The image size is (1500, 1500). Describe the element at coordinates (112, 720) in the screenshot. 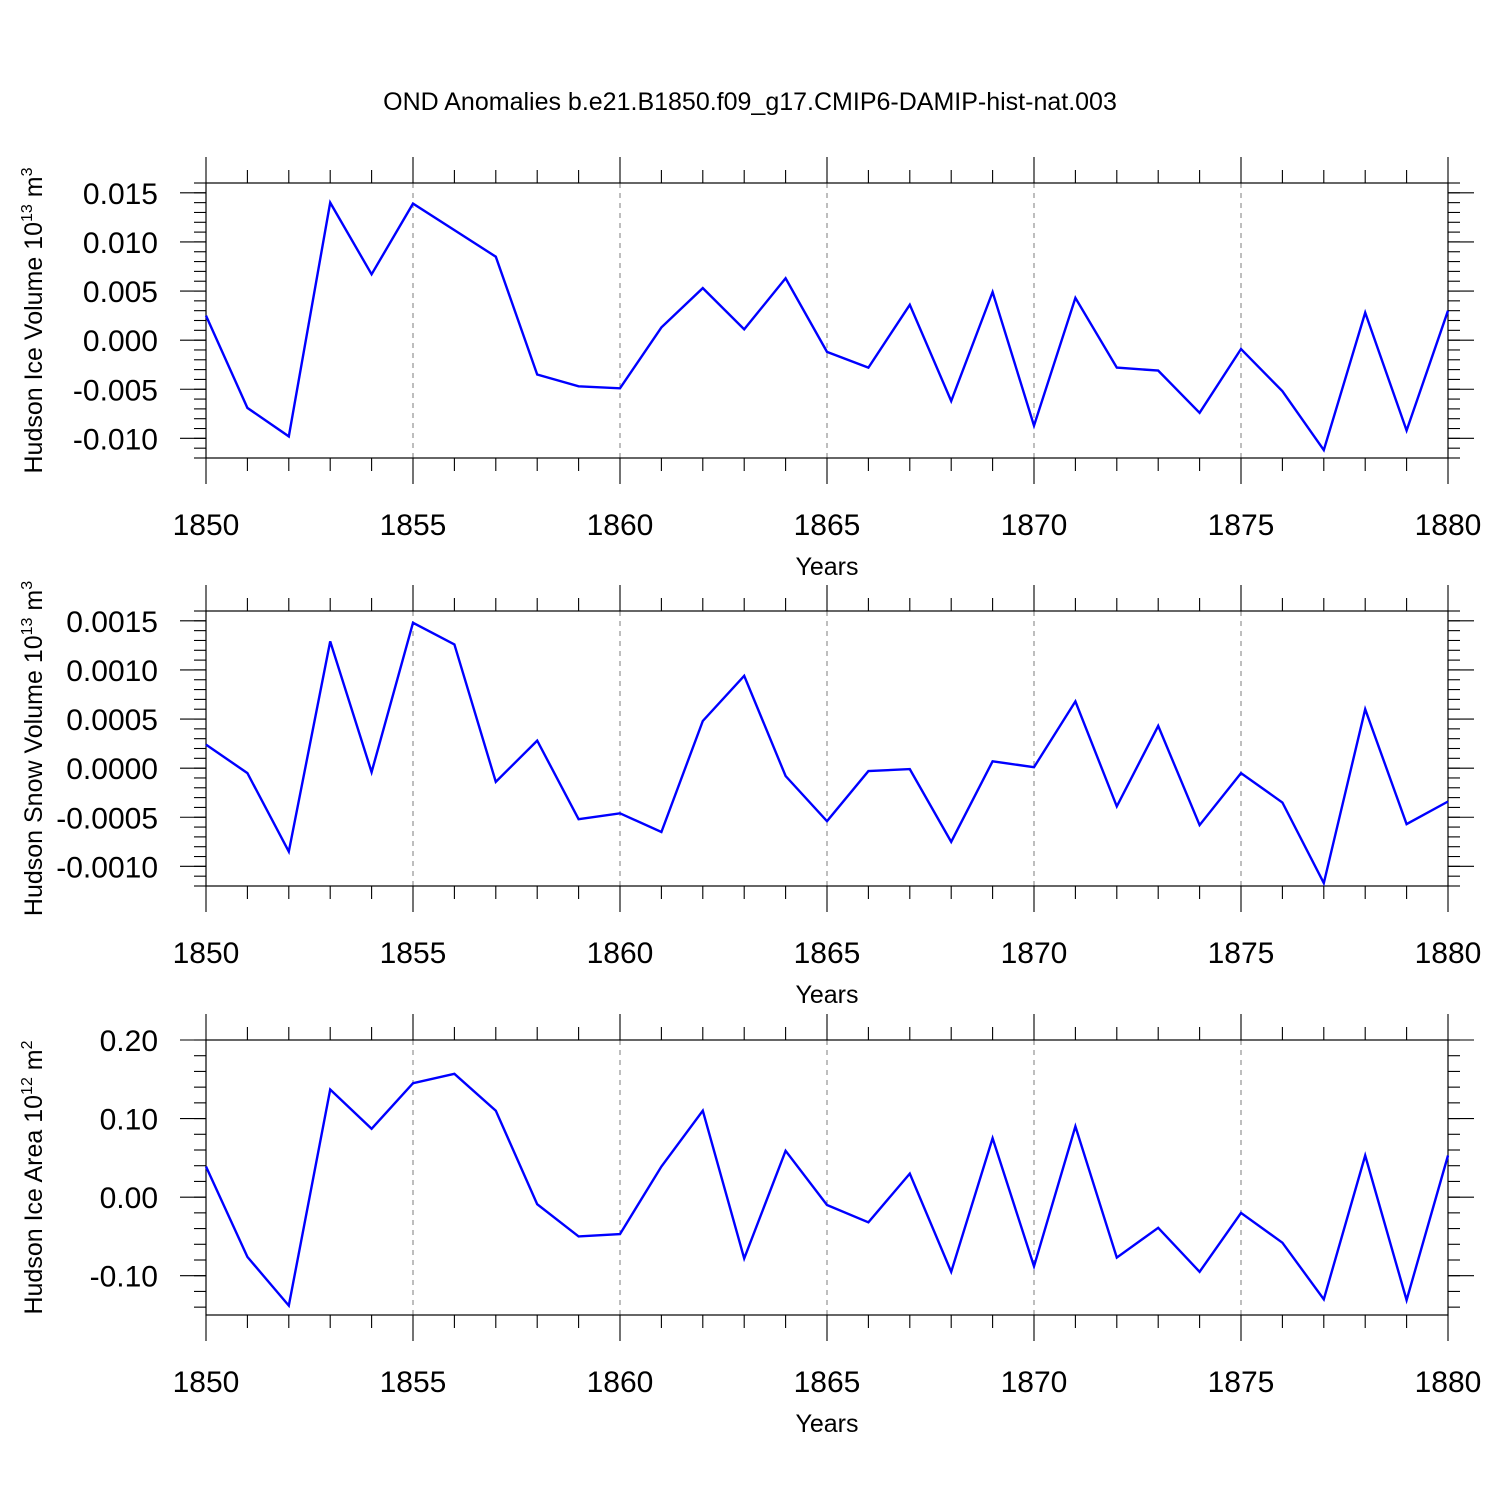

I see `y-tick-label: 0.0005` at that location.